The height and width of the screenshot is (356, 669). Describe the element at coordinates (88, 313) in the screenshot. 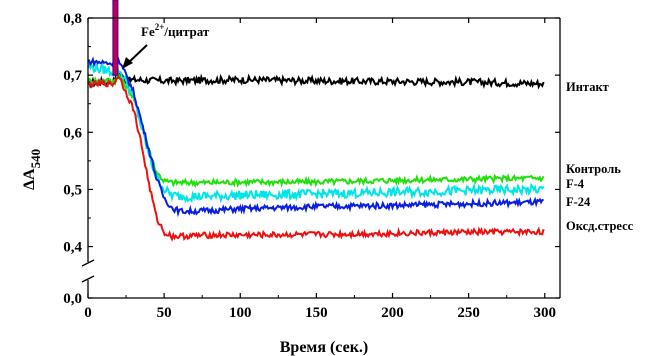

I see `x-tick-label: 0` at that location.